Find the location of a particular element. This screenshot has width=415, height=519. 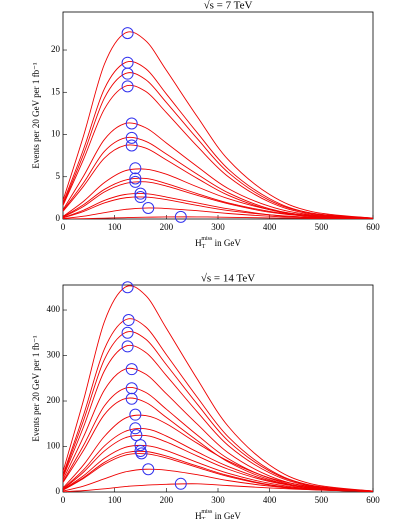

y-tick-label: 300 is located at coordinates (54, 355).